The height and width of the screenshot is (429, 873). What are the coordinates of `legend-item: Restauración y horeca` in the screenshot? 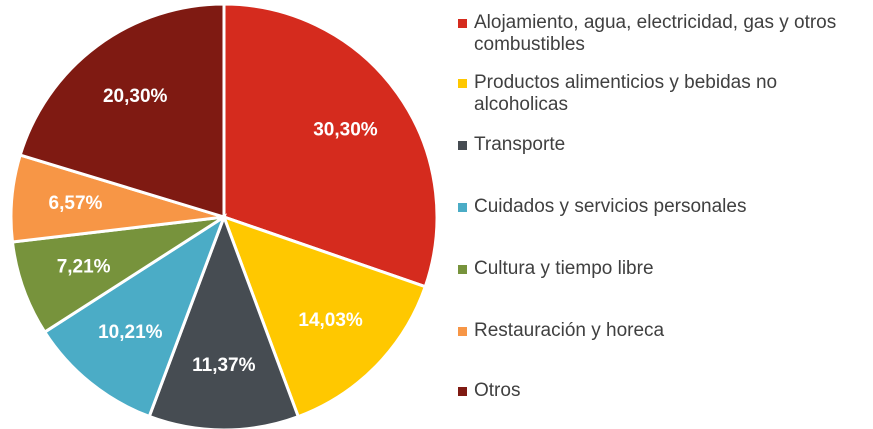 It's located at (665, 331).